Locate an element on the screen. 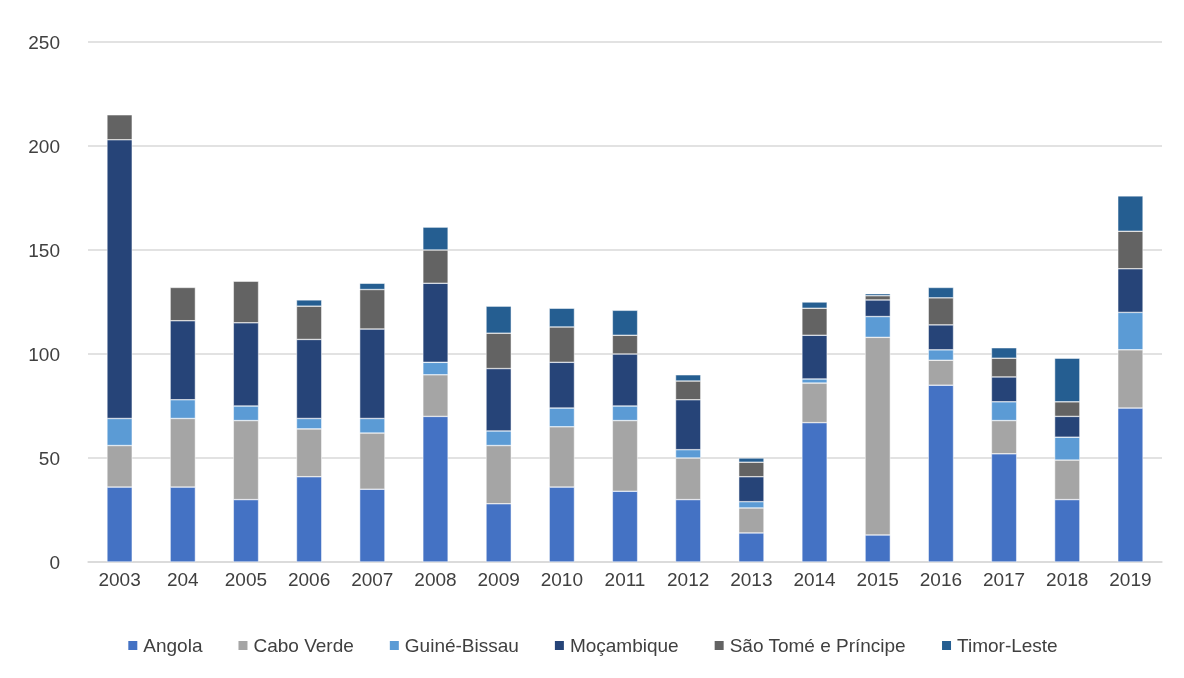  x-tick-label: 2008 is located at coordinates (435, 579).